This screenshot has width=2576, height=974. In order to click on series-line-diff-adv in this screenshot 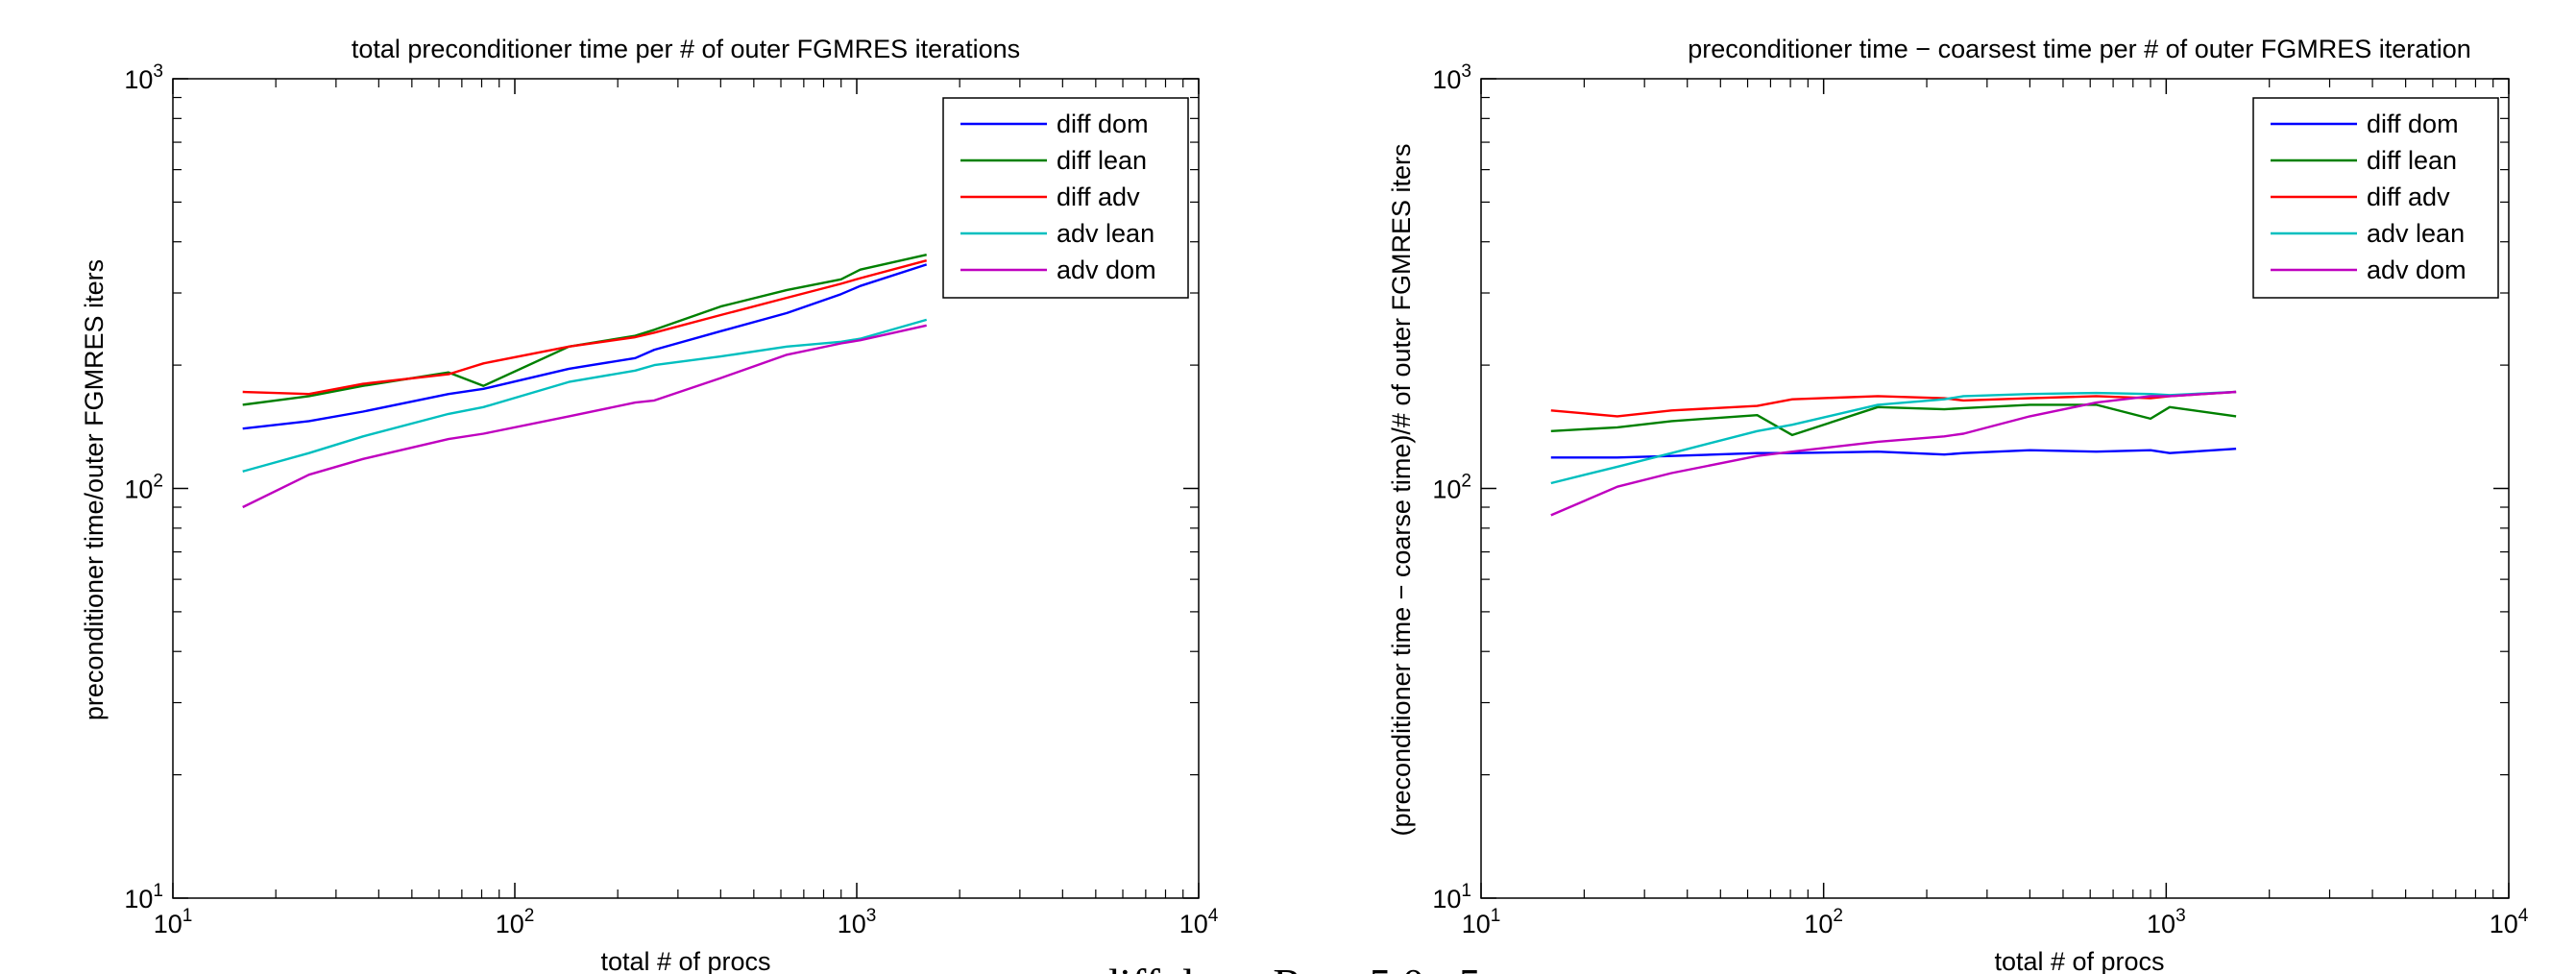, I will do `click(585, 327)`.